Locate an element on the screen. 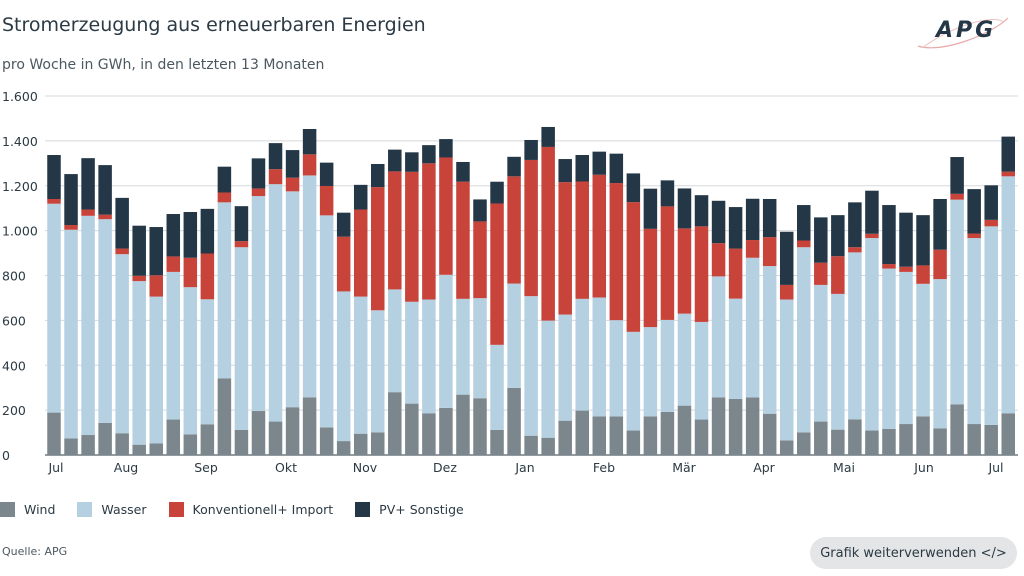 This screenshot has height=576, width=1024. x-tick-label: Nov is located at coordinates (365, 467).